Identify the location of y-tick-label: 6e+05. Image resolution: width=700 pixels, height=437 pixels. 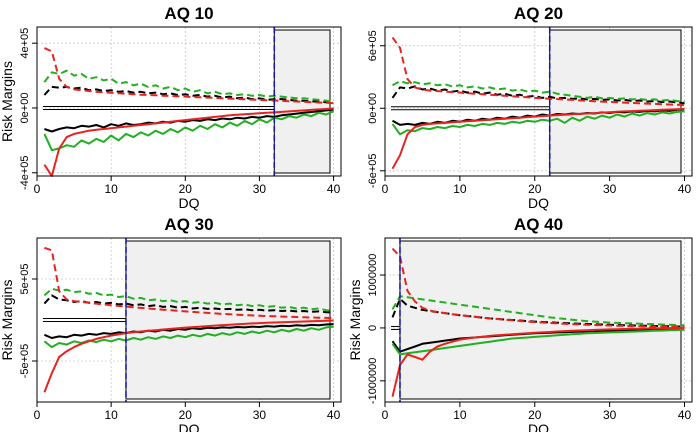
(373, 45).